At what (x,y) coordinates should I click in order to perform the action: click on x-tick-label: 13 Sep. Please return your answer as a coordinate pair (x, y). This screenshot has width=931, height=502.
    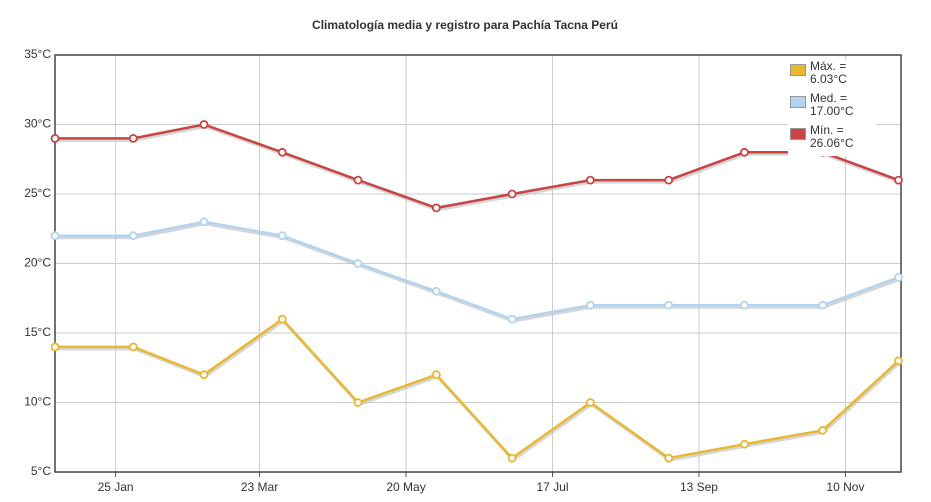
    Looking at the image, I should click on (699, 487).